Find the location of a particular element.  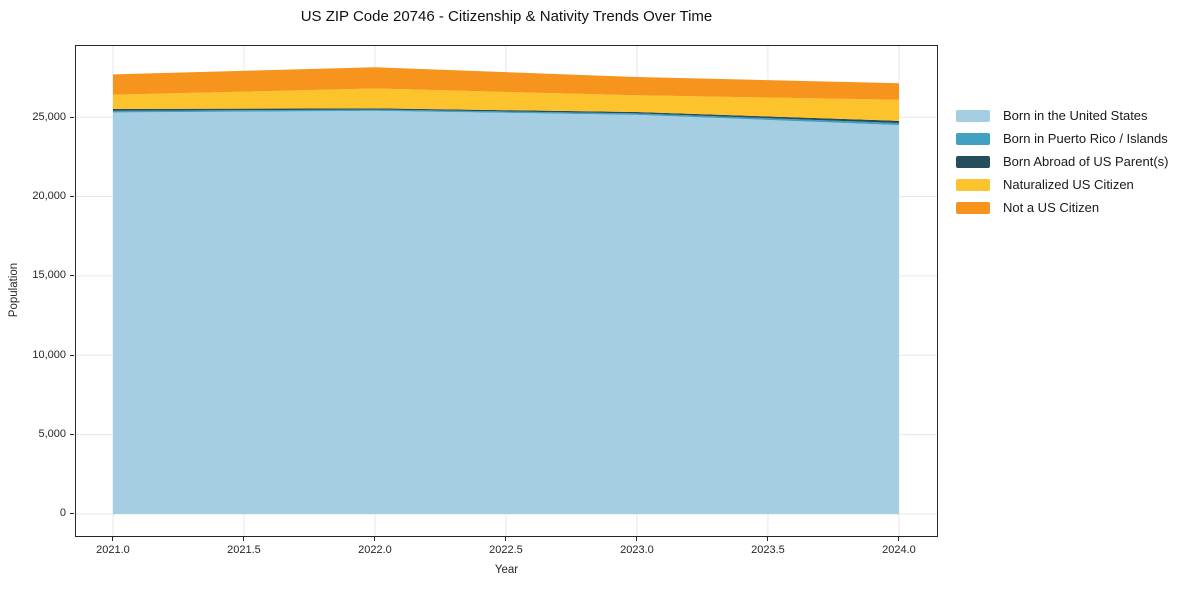

y-tick-label: 5,000 is located at coordinates (52, 434).